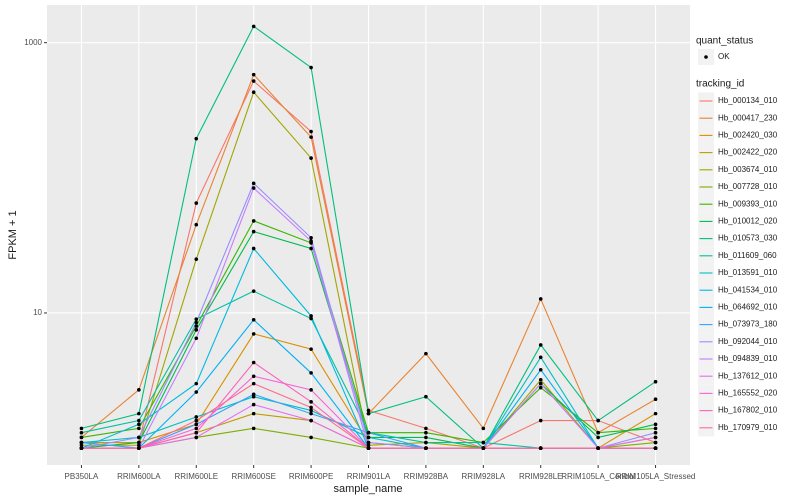 The height and width of the screenshot is (500, 800). What do you see at coordinates (196, 476) in the screenshot?
I see `x-tick-label: RRIM600LE` at bounding box center [196, 476].